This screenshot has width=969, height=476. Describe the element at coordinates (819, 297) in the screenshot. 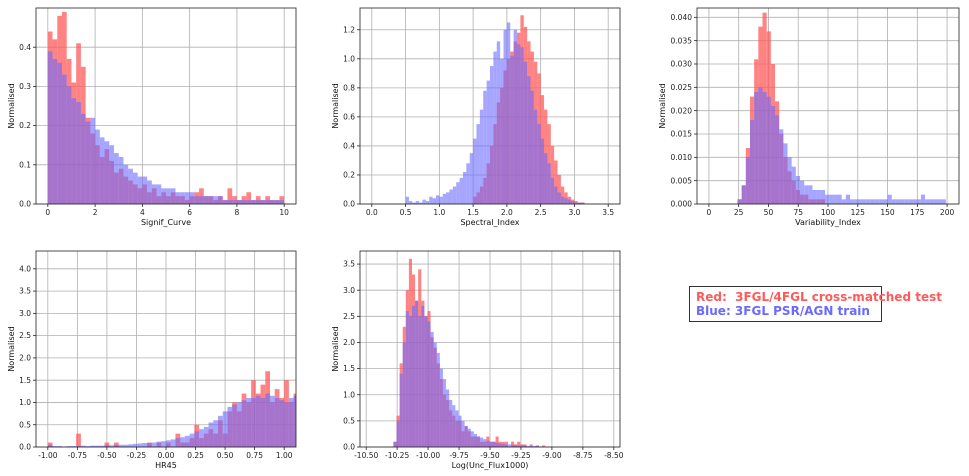

I see `legend-red-label: Red: 3FGL/4FGL cross-matched test` at that location.